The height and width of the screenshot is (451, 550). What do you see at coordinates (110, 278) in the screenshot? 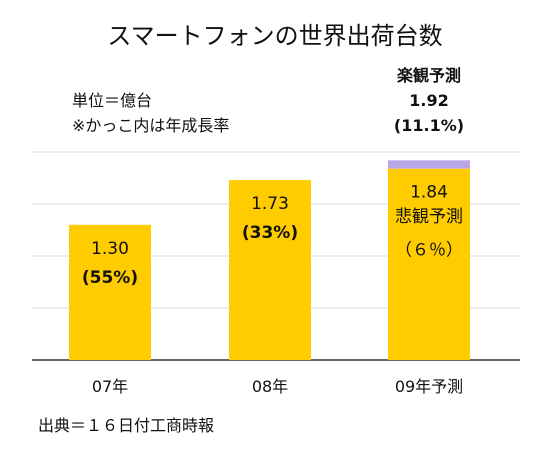
I see `growth-label-0: (55%)` at bounding box center [110, 278].